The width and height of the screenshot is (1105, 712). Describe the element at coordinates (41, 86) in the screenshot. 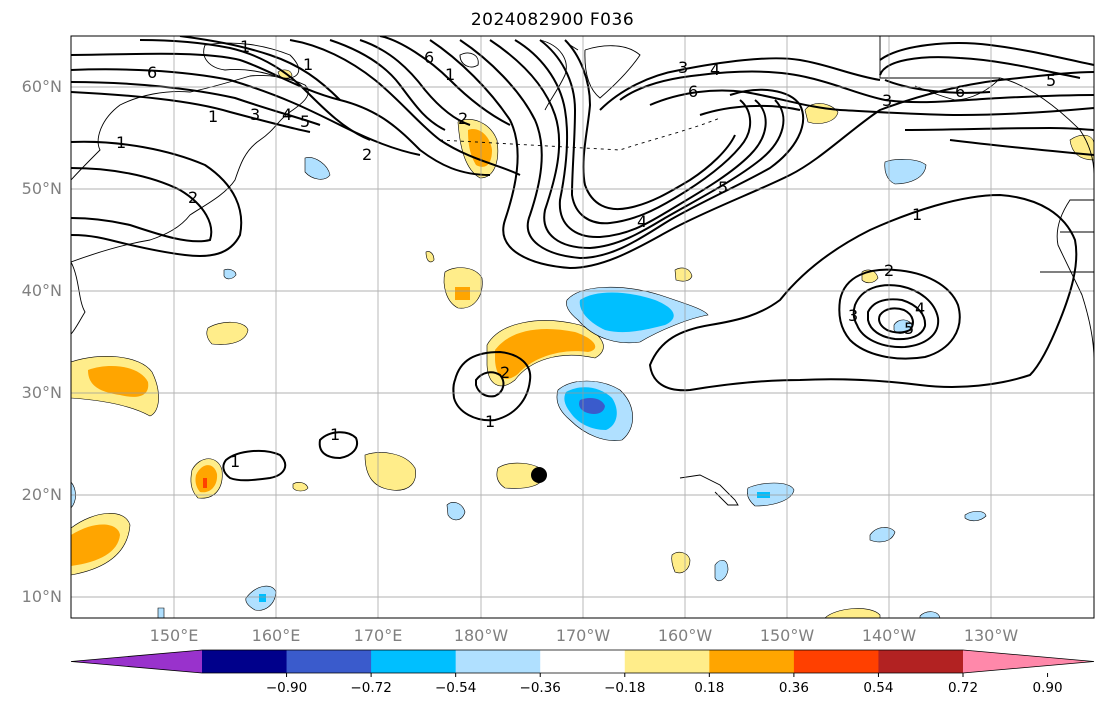

I see `lat-label: 60°N` at that location.